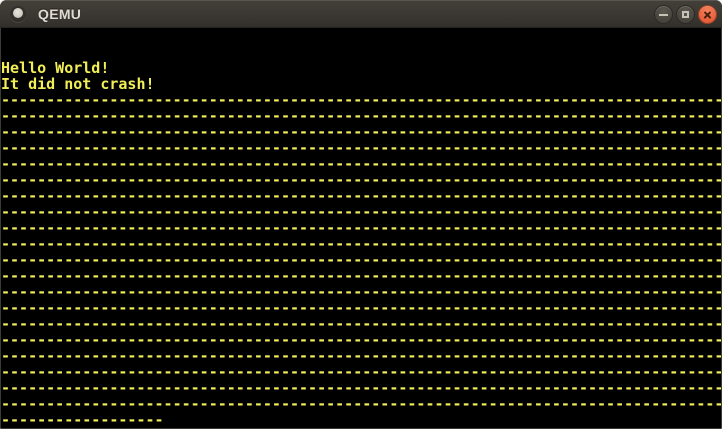  Describe the element at coordinates (78, 84) in the screenshot. I see `vga-text-line: It did not crash!` at that location.